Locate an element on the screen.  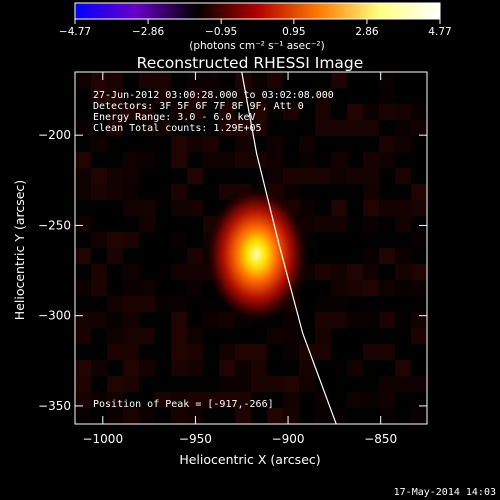
x-tick-label: −950 is located at coordinates (195, 439).